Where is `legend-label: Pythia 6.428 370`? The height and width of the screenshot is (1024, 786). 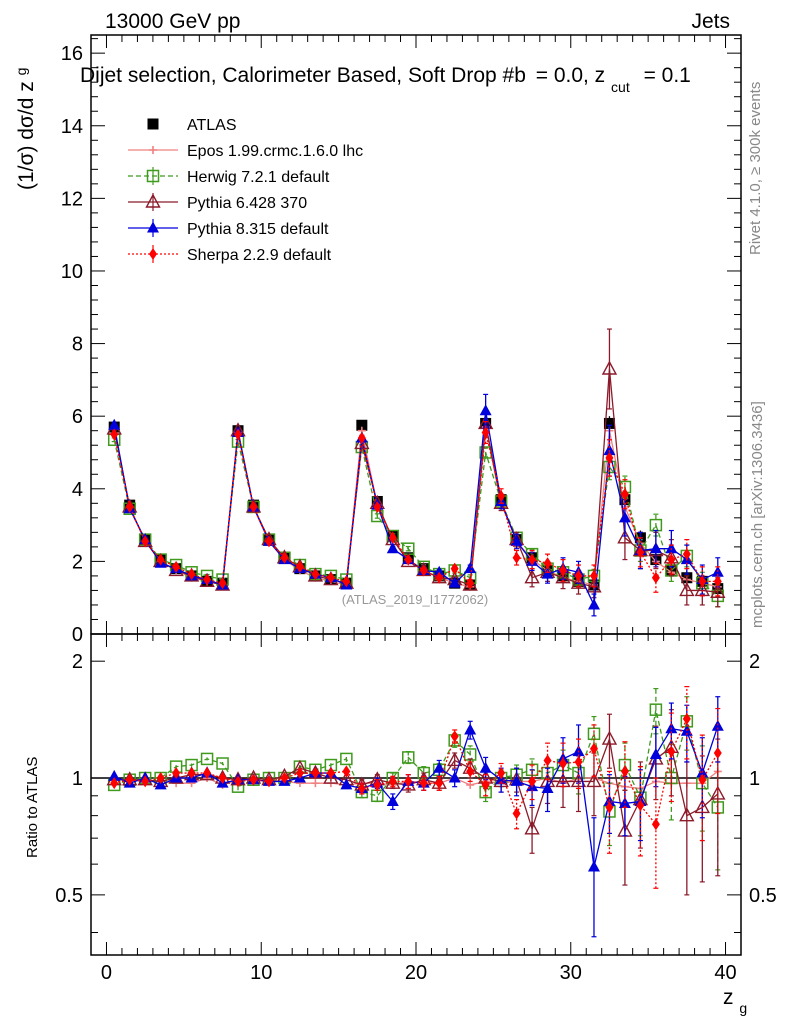 legend-label: Pythia 6.428 370 is located at coordinates (247, 203).